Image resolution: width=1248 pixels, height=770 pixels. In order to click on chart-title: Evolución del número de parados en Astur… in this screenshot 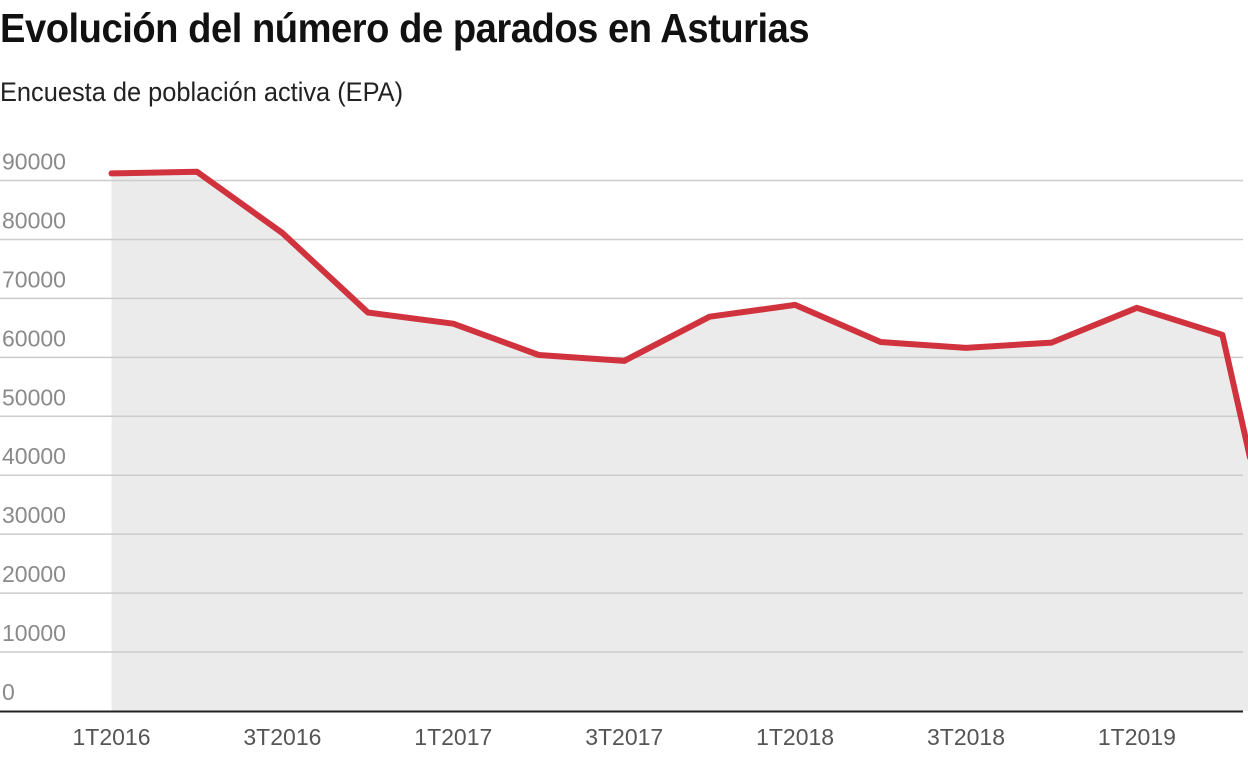, I will do `click(405, 28)`.